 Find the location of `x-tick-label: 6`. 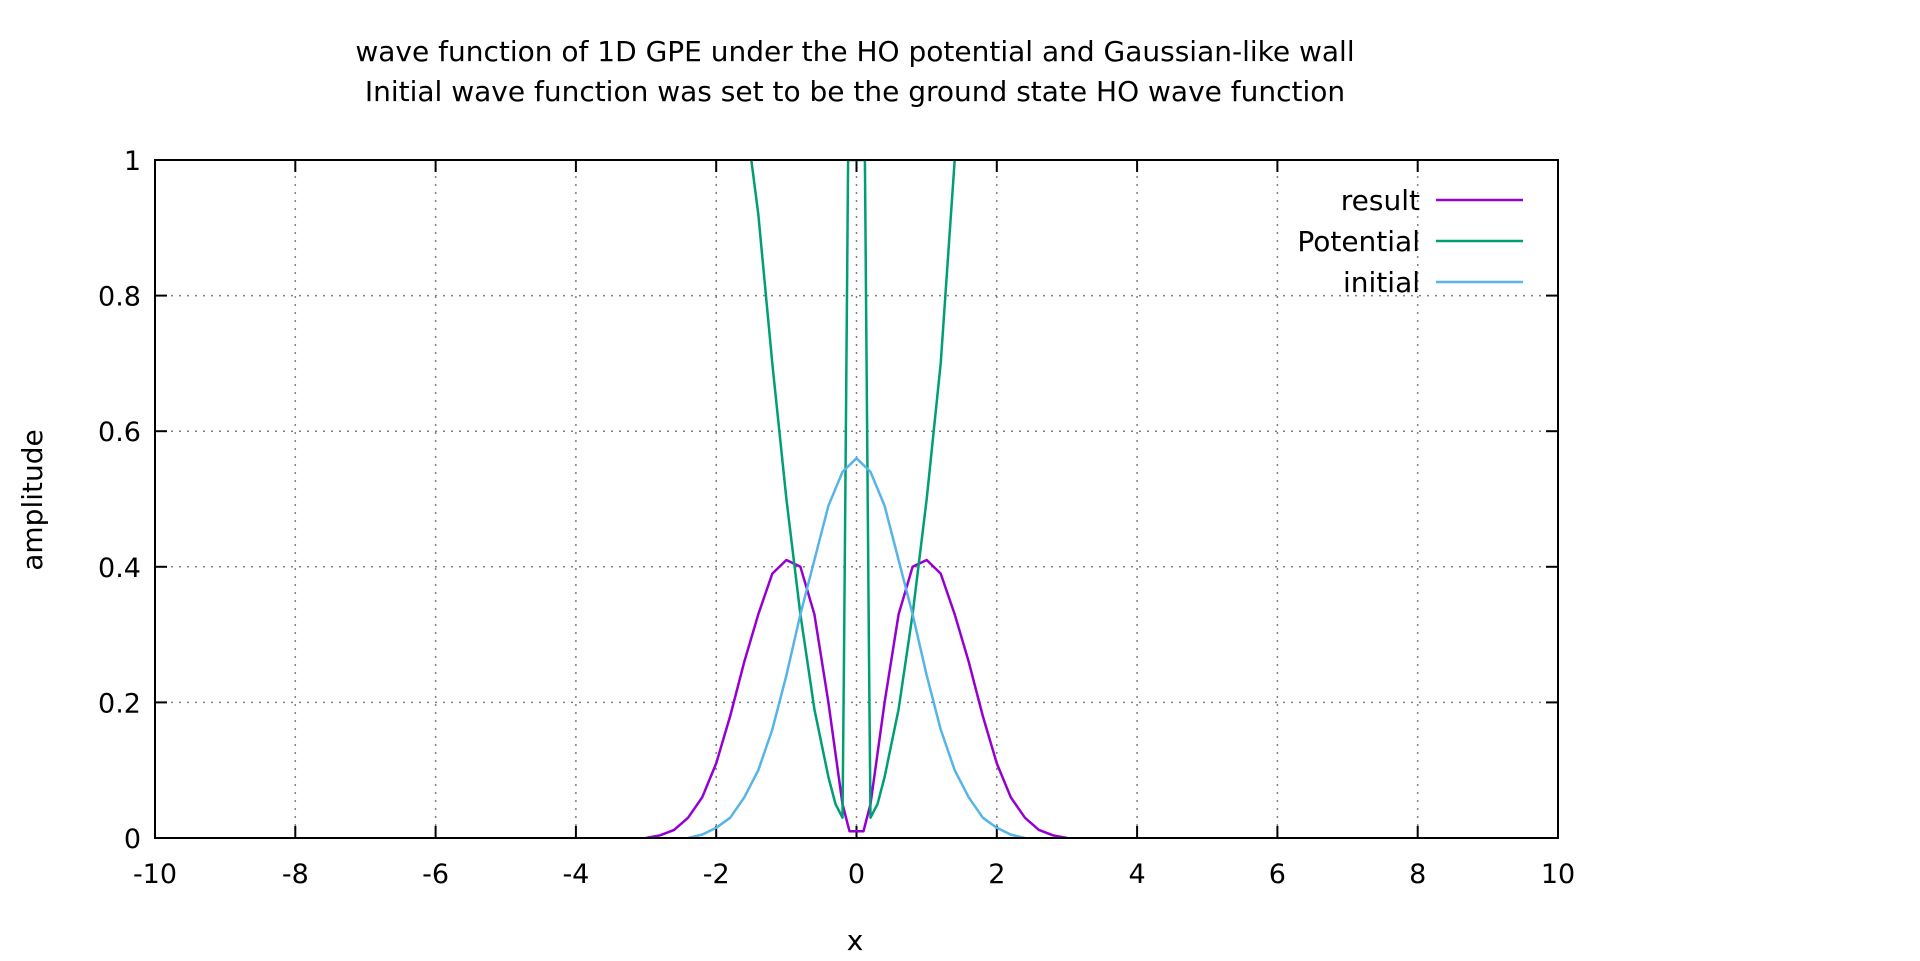

x-tick-label: 6 is located at coordinates (1277, 874).